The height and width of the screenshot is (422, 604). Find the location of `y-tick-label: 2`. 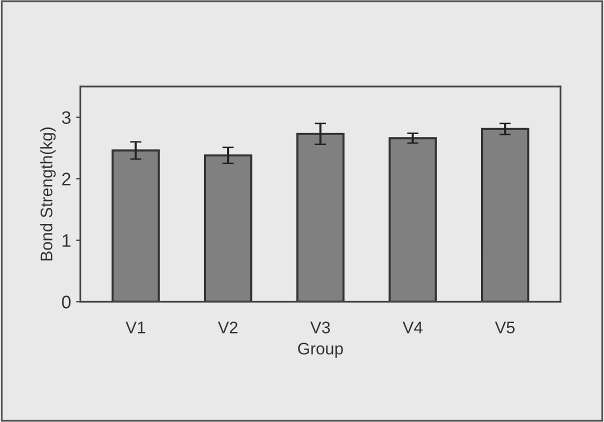

y-tick-label: 2 is located at coordinates (66, 179).